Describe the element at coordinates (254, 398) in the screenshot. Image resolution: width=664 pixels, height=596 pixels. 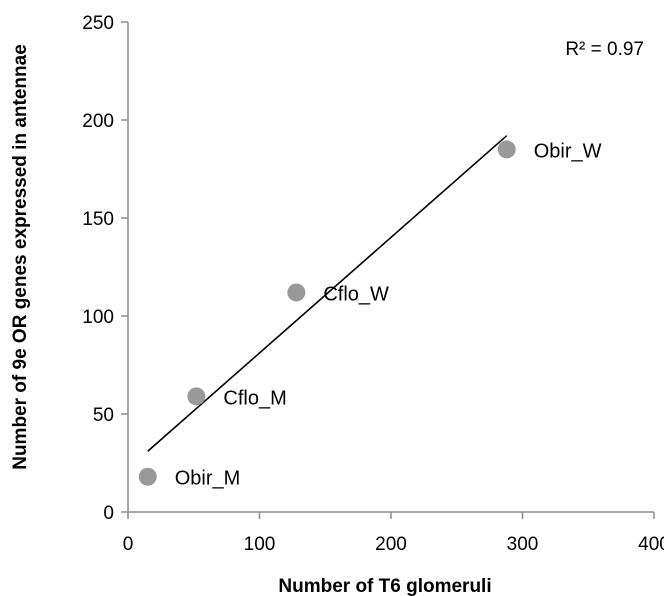
I see `data-point-label: Cflo_M` at that location.